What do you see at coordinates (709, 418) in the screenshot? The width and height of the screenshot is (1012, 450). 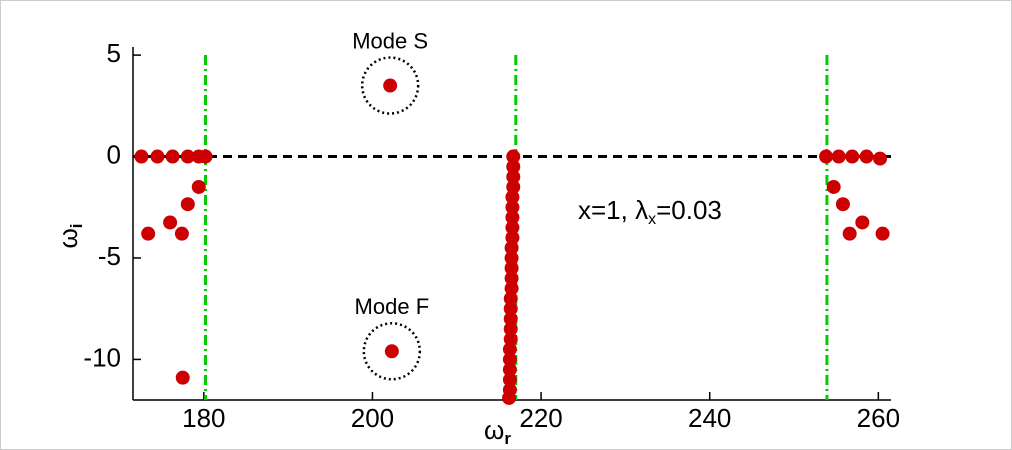 I see `x-tick-label: 240` at bounding box center [709, 418].